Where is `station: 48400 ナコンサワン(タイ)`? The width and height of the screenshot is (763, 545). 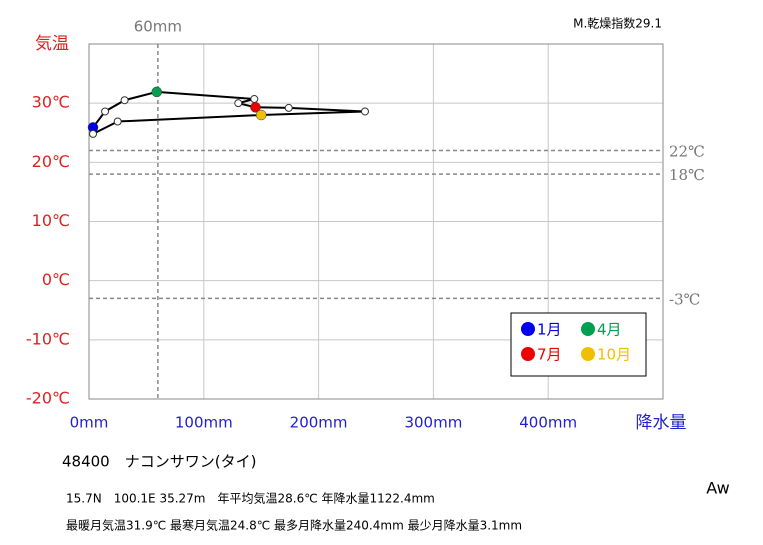 station: 48400 ナコンサワン(タイ) is located at coordinates (159, 462).